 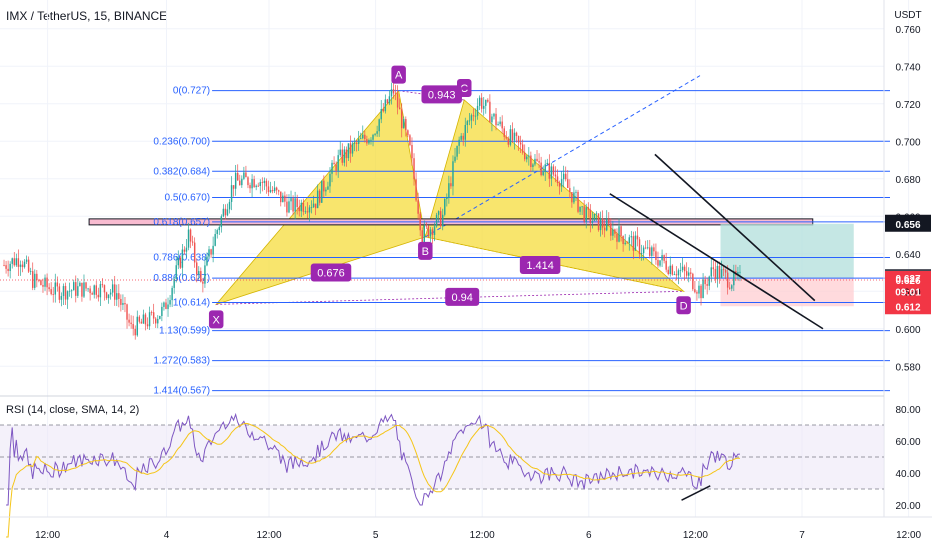 I want to click on channel-upper-line, so click(x=735, y=227).